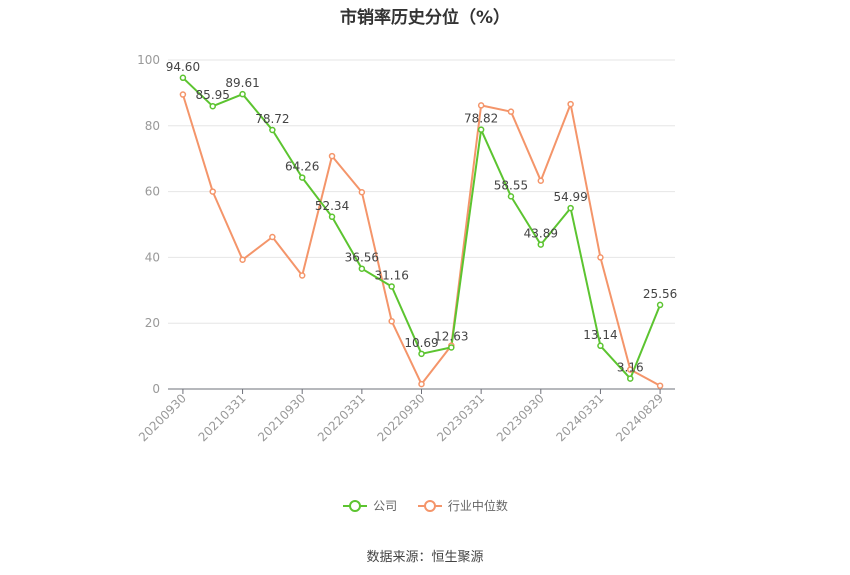 The height and width of the screenshot is (575, 850). What do you see at coordinates (429, 505) in the screenshot?
I see `legend-swatch-industry-icon` at bounding box center [429, 505].